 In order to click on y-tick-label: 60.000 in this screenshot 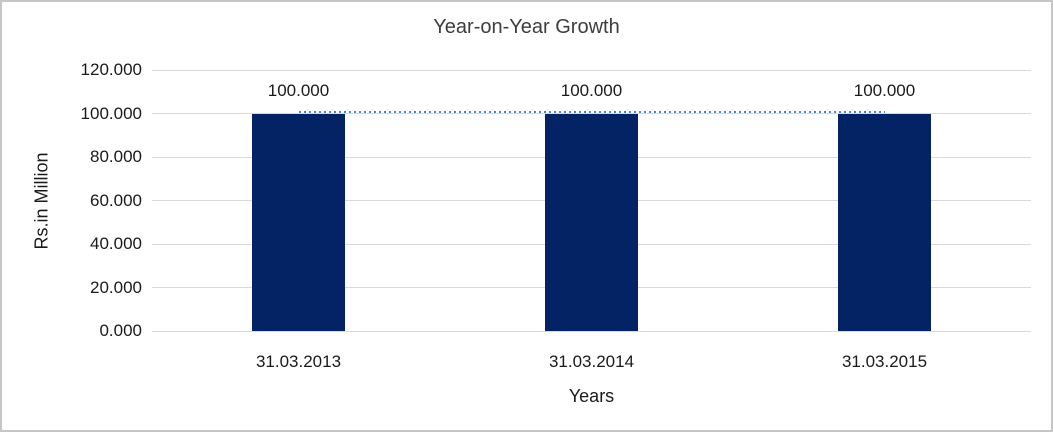, I will do `click(116, 200)`.